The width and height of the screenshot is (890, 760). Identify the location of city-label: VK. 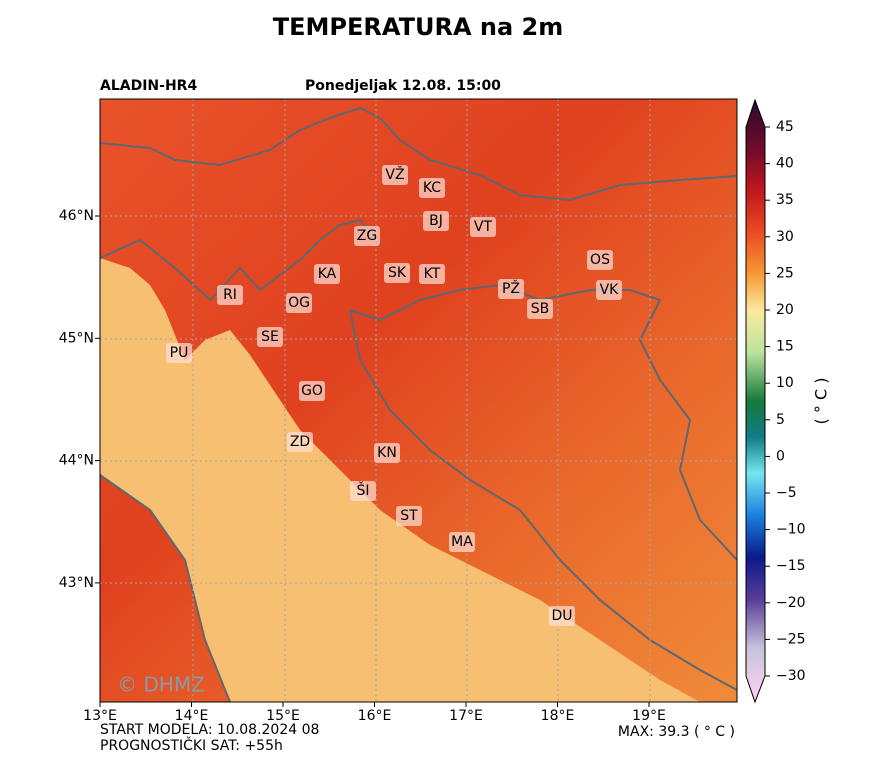
(610, 290).